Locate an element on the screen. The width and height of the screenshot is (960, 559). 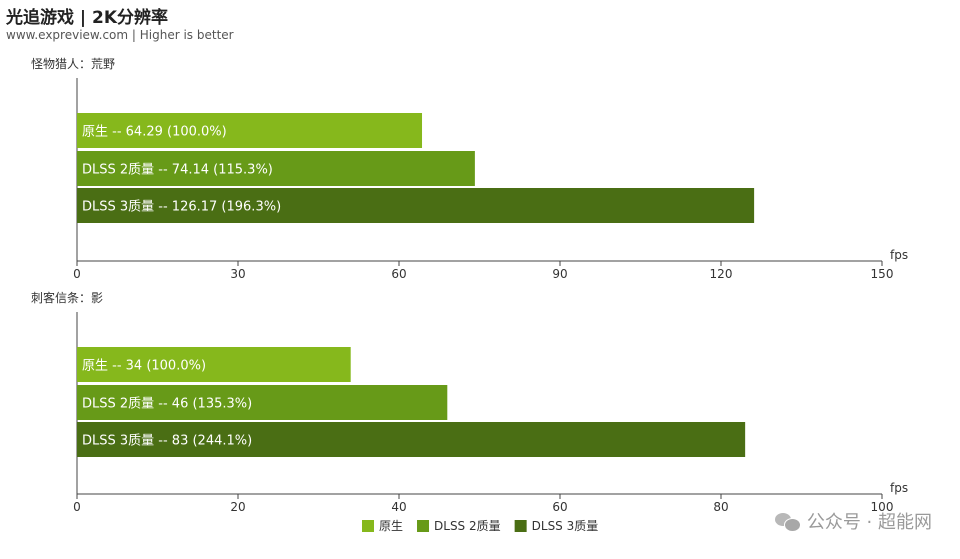
legend-label-2: DLSS 2质量 is located at coordinates (467, 526).